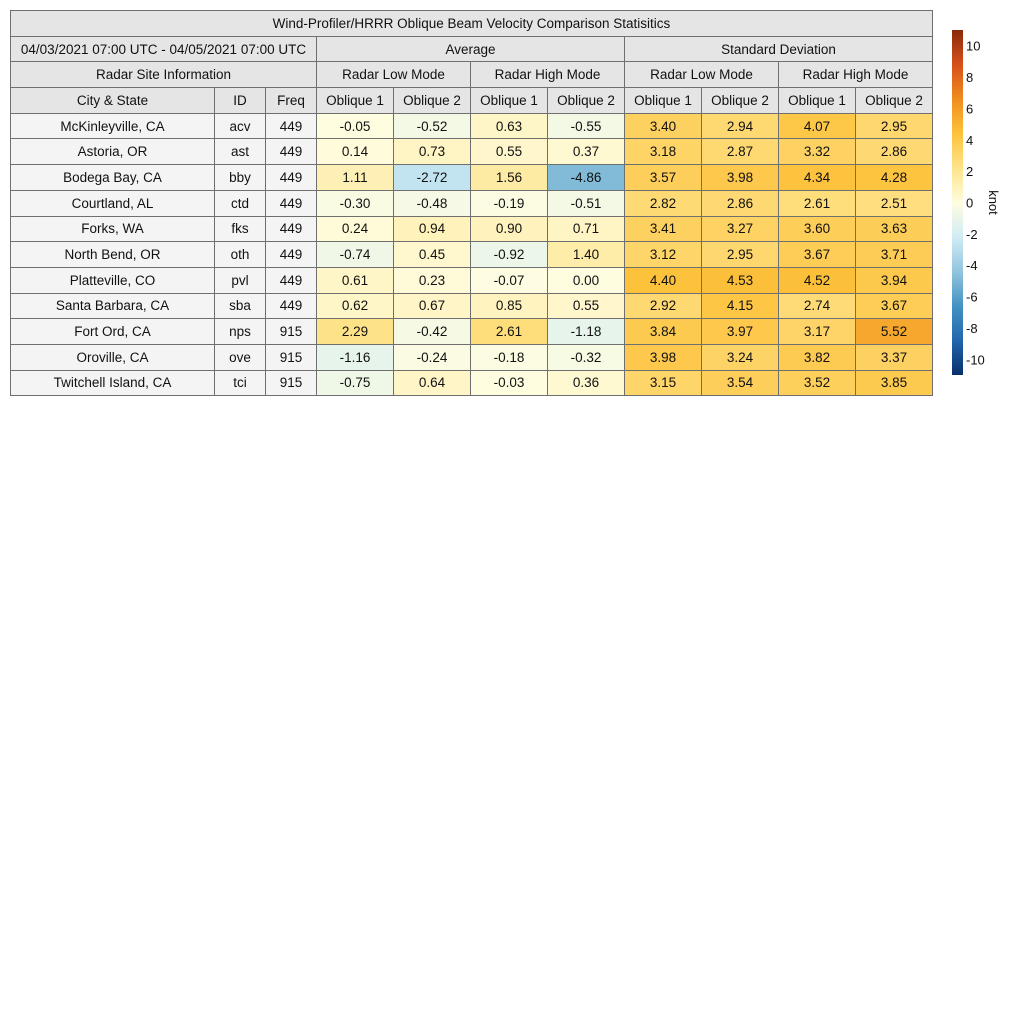  I want to click on colorbar-tick-label: 8, so click(969, 77).